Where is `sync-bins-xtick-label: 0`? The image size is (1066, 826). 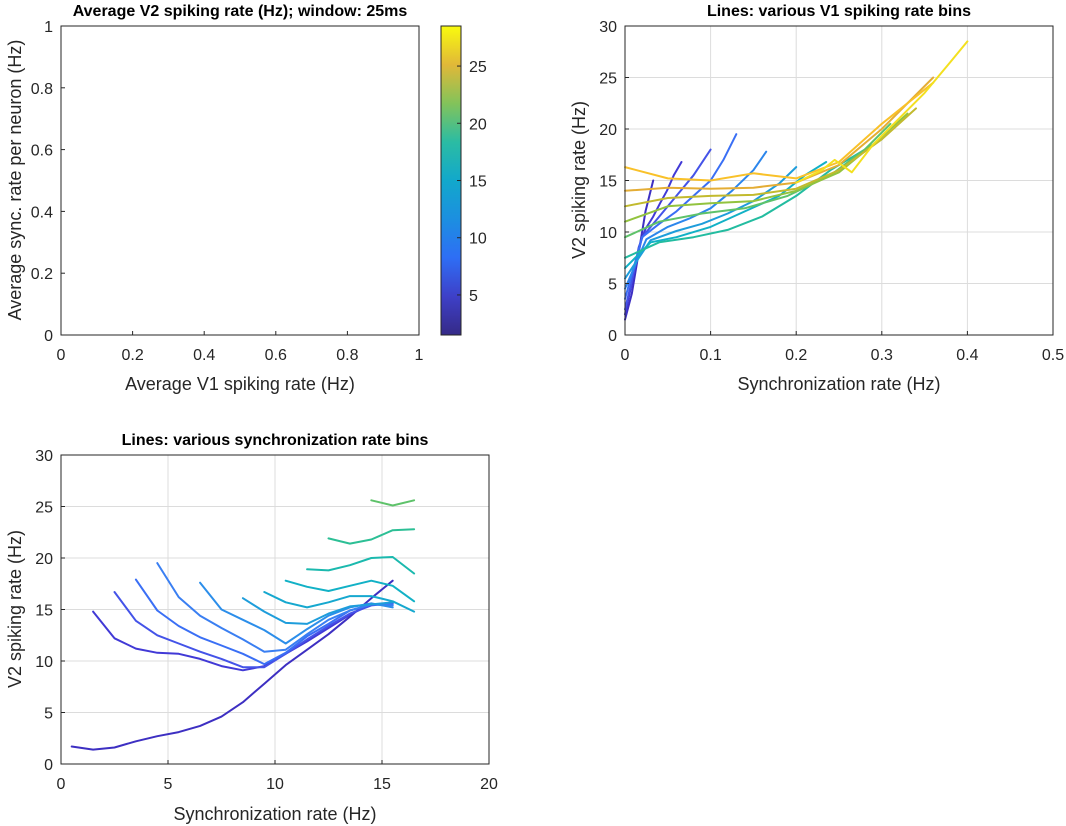
sync-bins-xtick-label: 0 is located at coordinates (61, 784).